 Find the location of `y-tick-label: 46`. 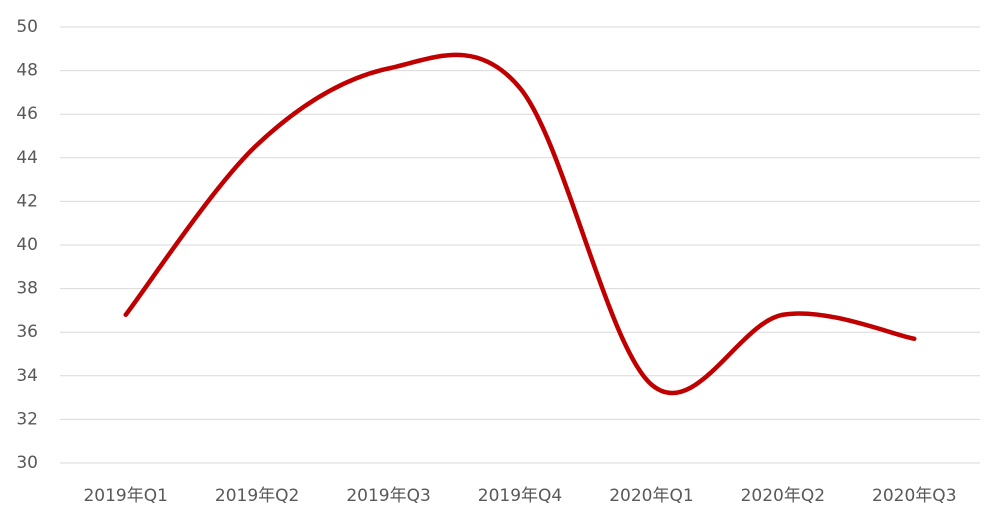

y-tick-label: 46 is located at coordinates (27, 114).